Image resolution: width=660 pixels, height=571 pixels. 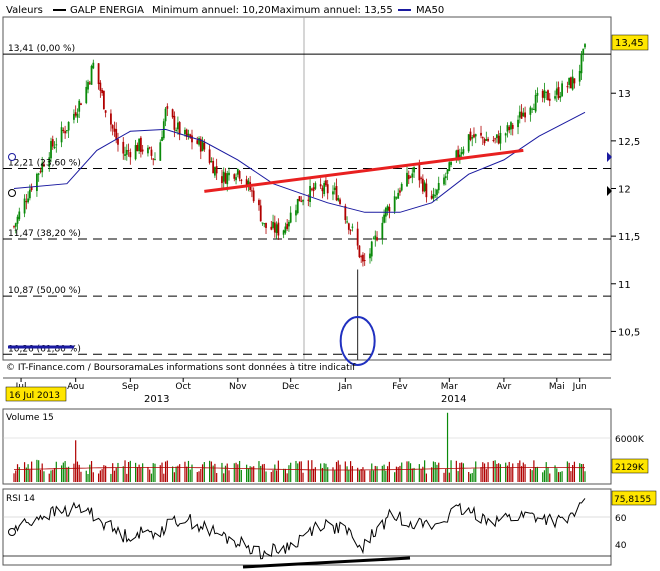 What do you see at coordinates (624, 190) in the screenshot?
I see `price-tick-label: 12` at bounding box center [624, 190].